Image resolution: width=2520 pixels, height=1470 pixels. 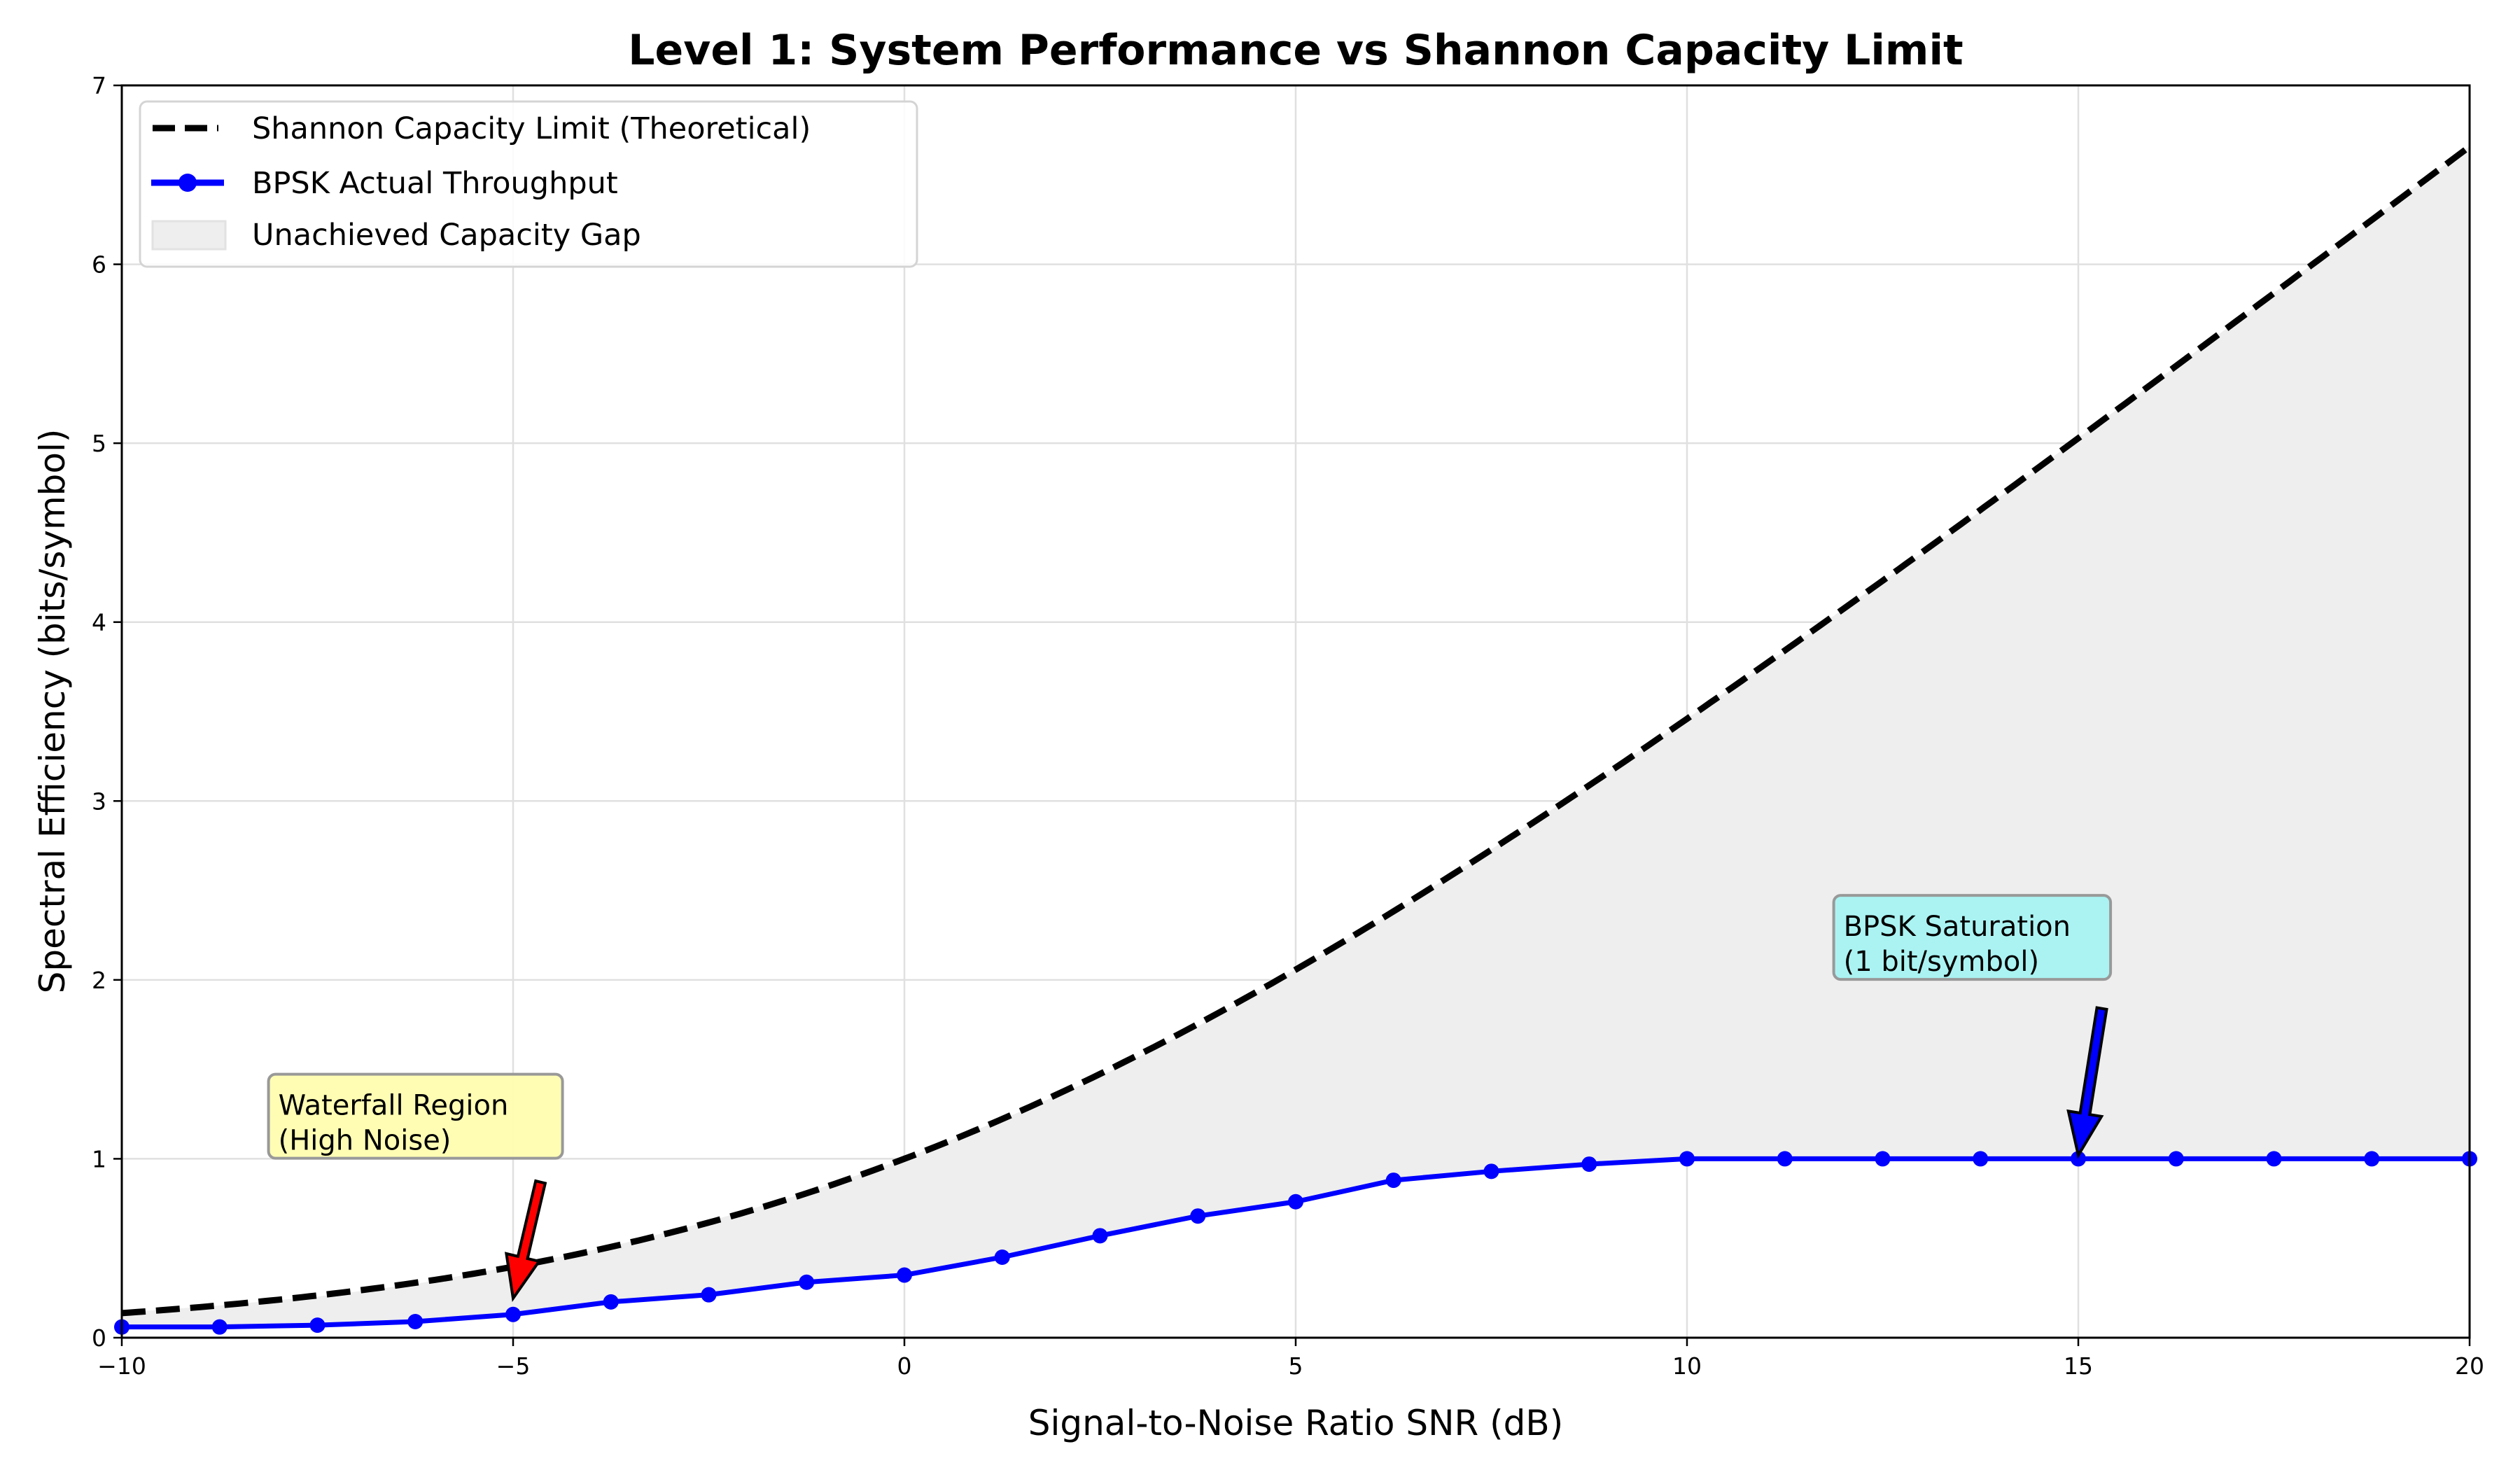 I want to click on annotation-text: Waterfall Region, so click(x=394, y=1106).